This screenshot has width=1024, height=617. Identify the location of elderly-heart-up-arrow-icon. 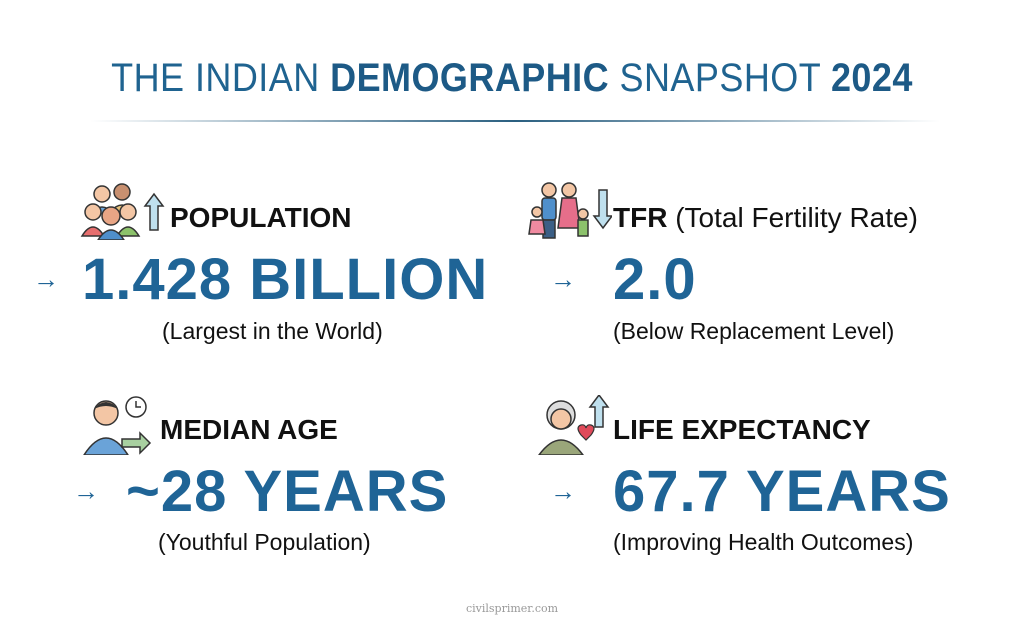
(574, 425).